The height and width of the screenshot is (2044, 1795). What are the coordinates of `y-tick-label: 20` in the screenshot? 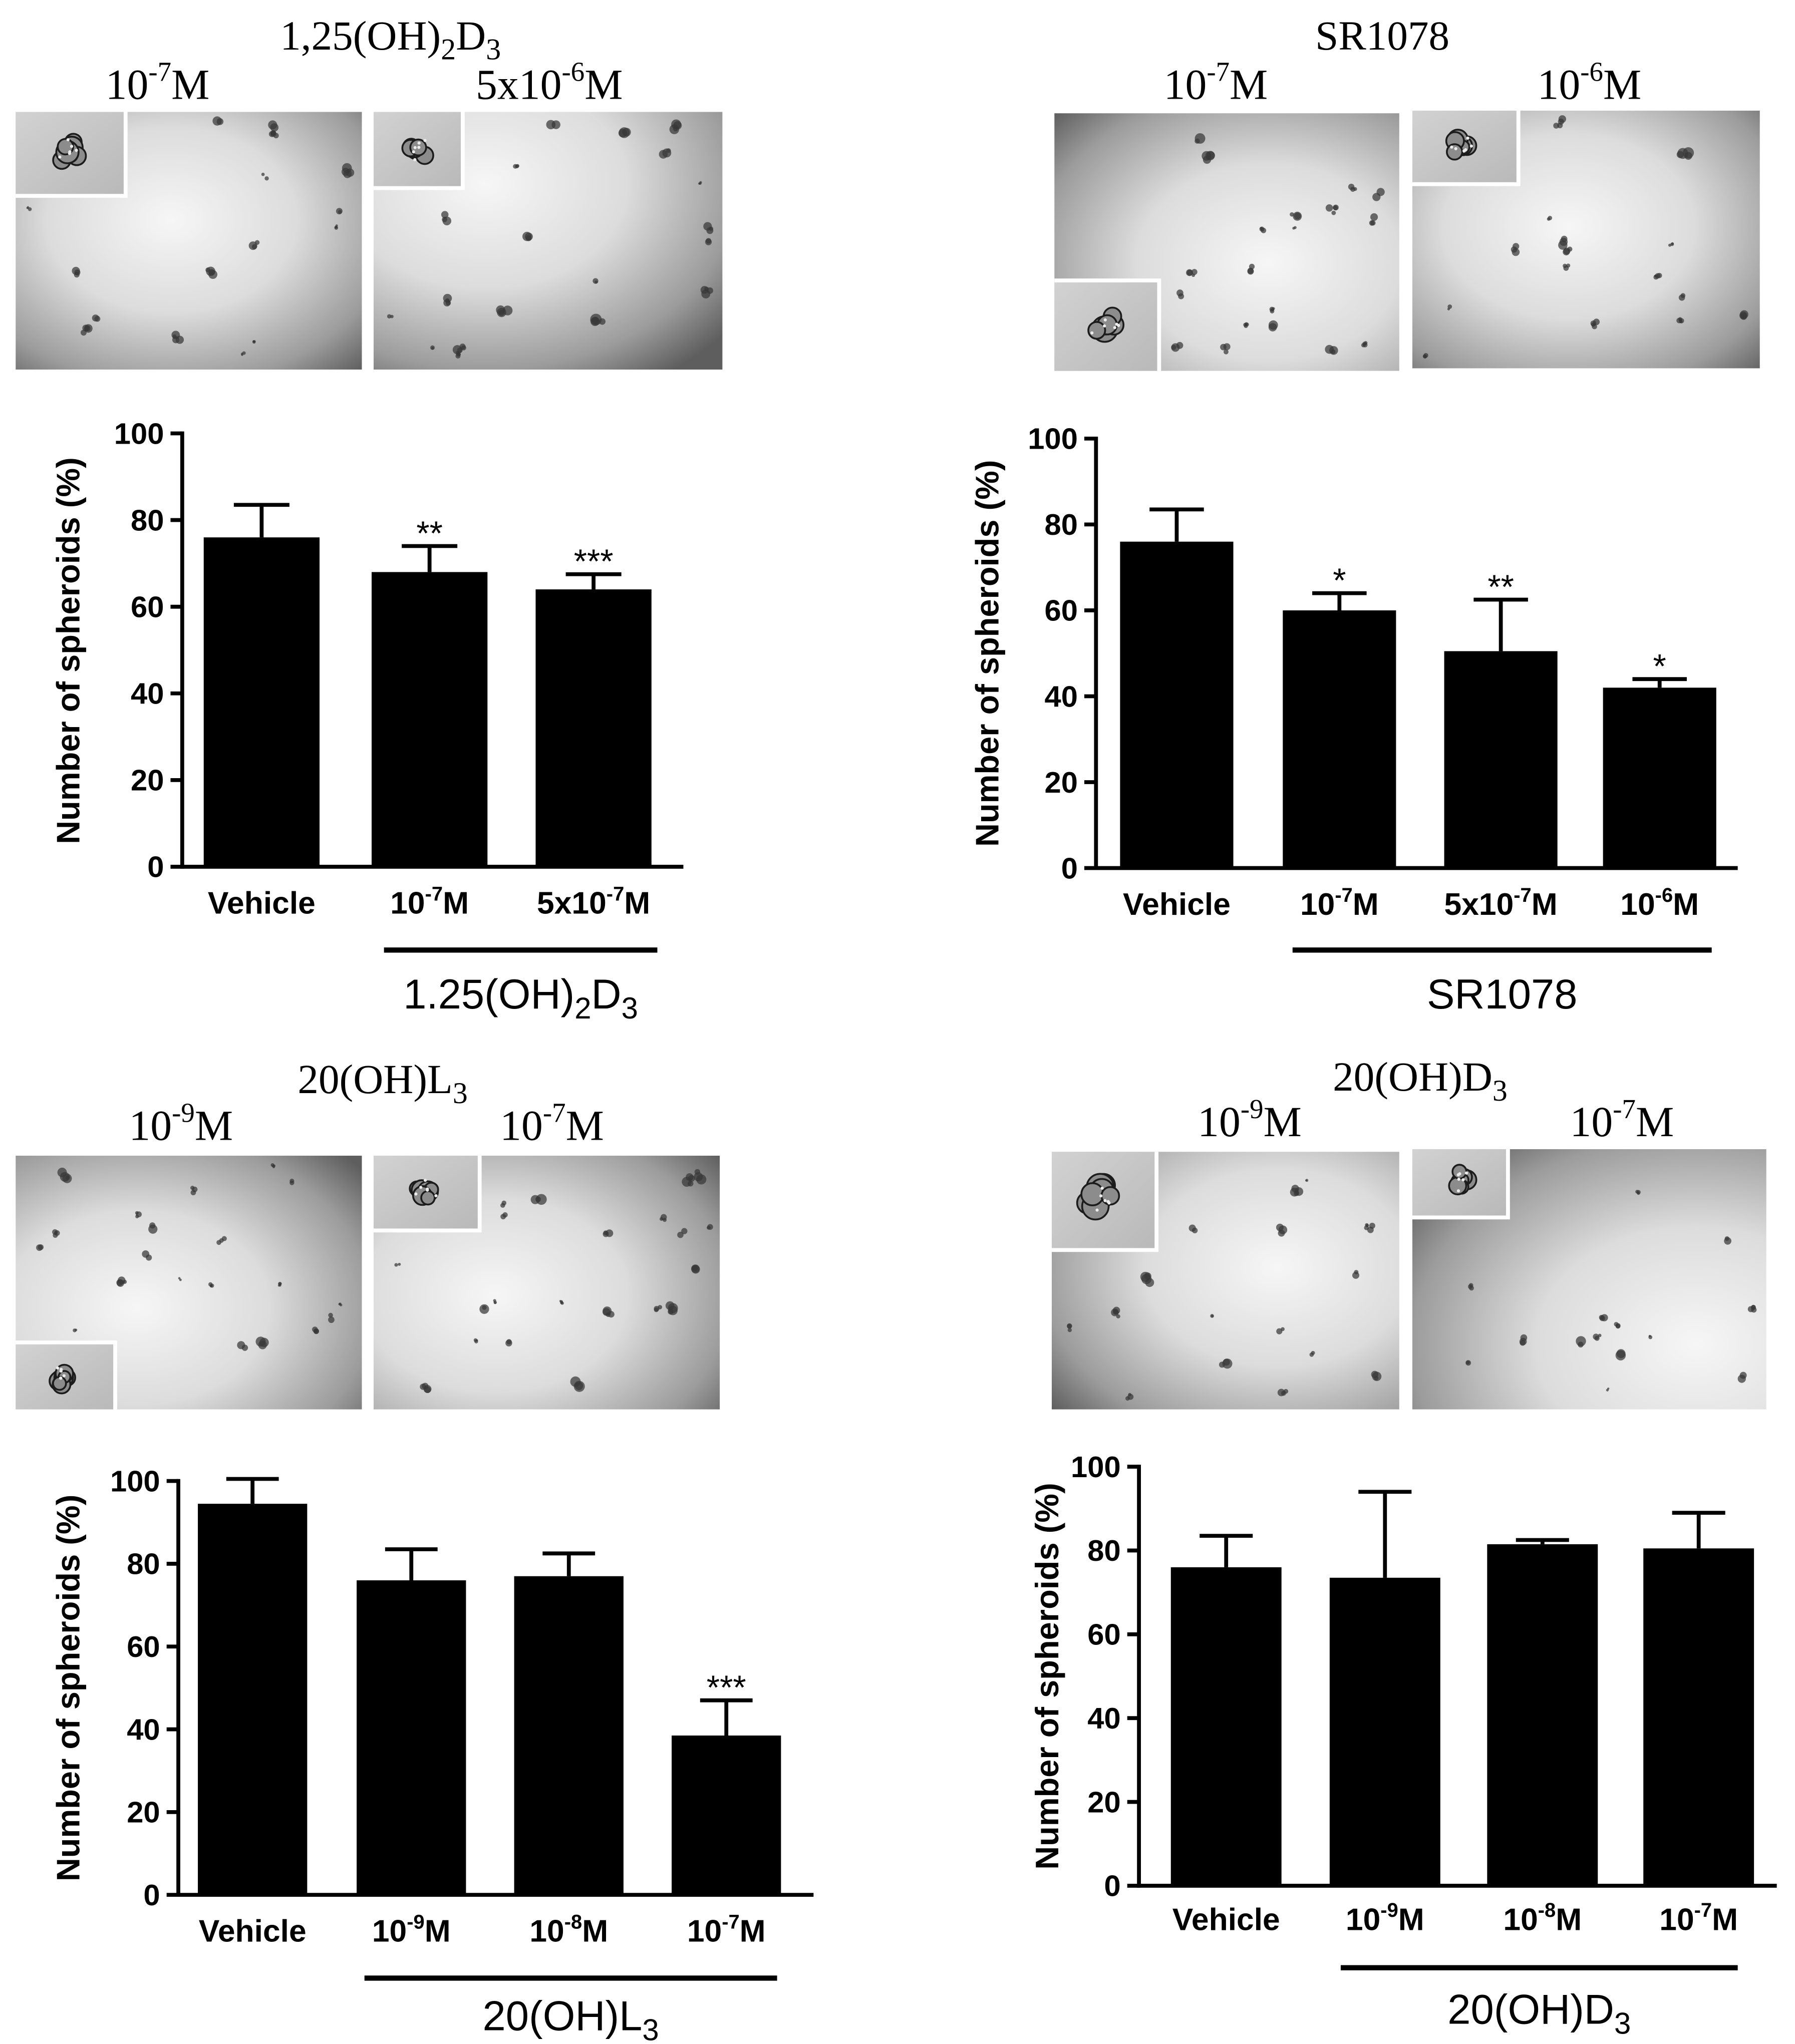 It's located at (1103, 1802).